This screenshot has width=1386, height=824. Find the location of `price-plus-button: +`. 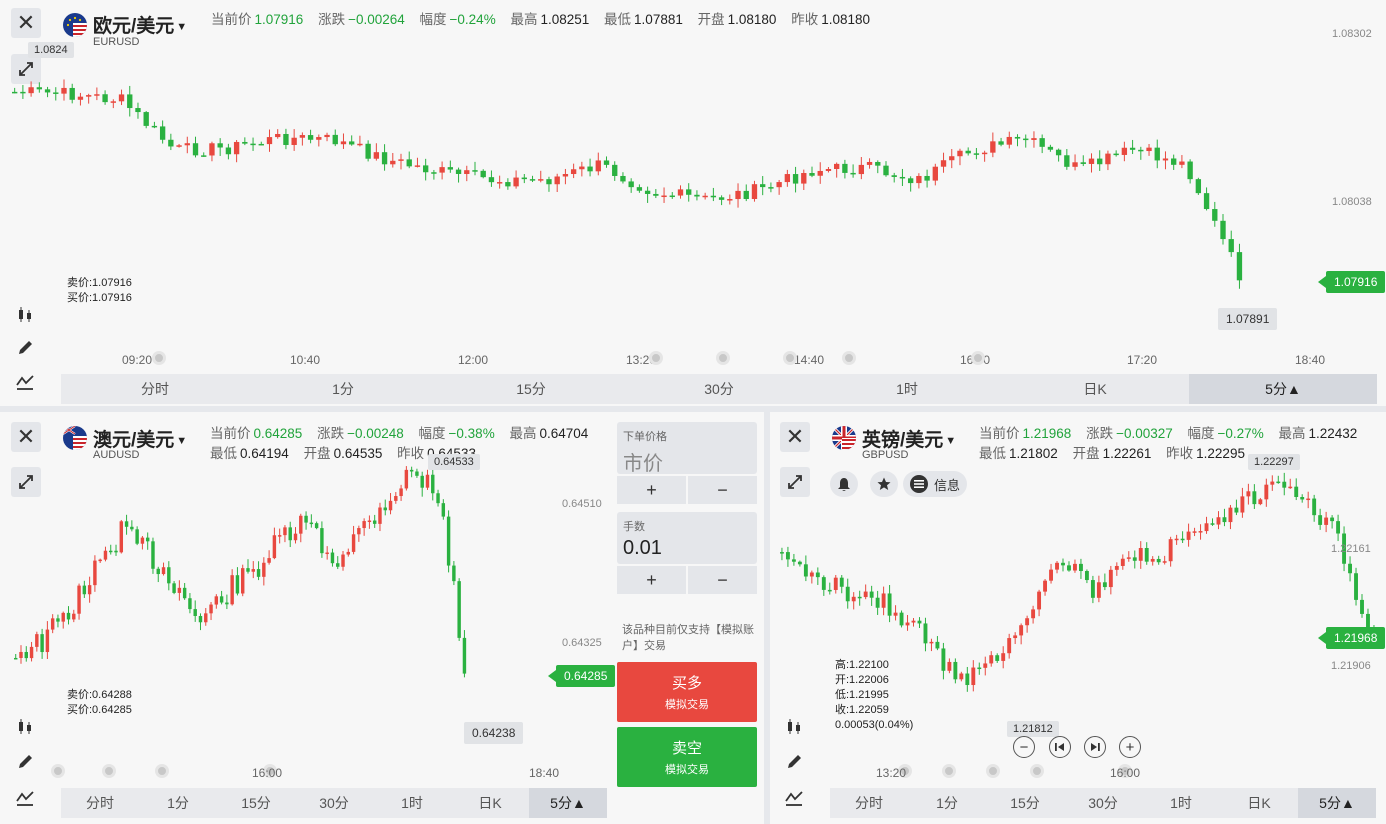

price-plus-button: + is located at coordinates (651, 490).